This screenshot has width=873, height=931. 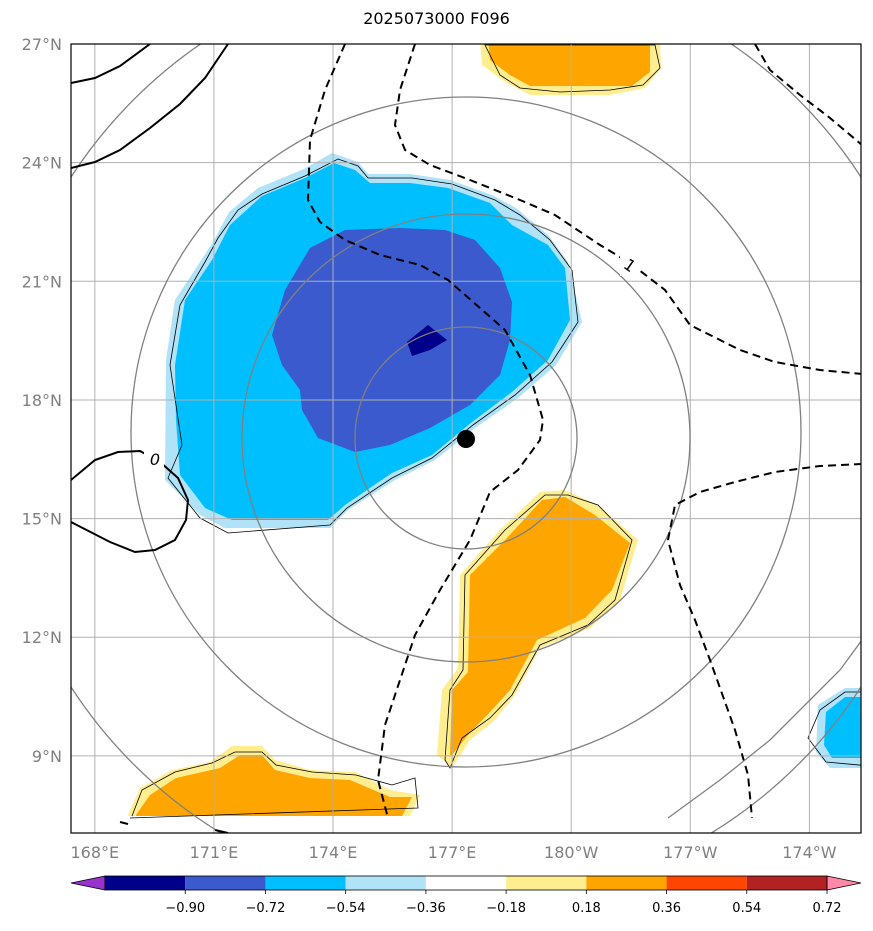 I want to click on range-ring-inner, so click(x=466, y=438).